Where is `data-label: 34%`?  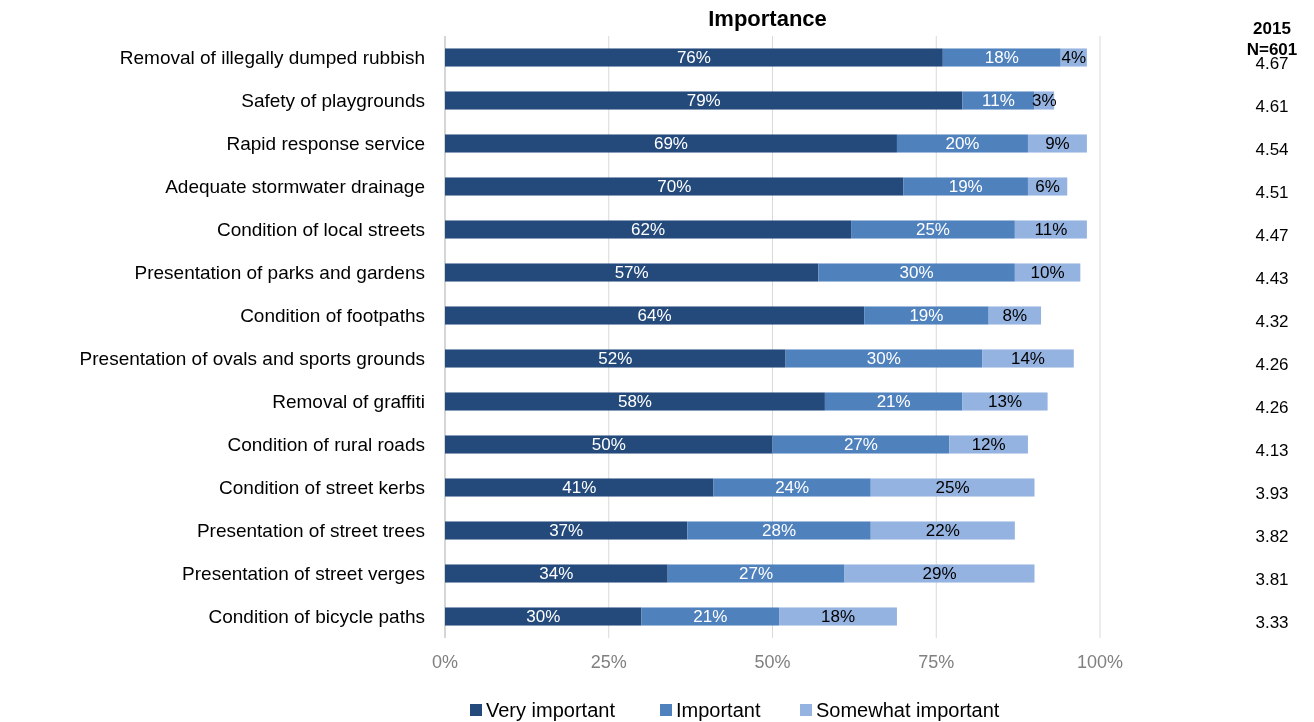
data-label: 34% is located at coordinates (556, 574).